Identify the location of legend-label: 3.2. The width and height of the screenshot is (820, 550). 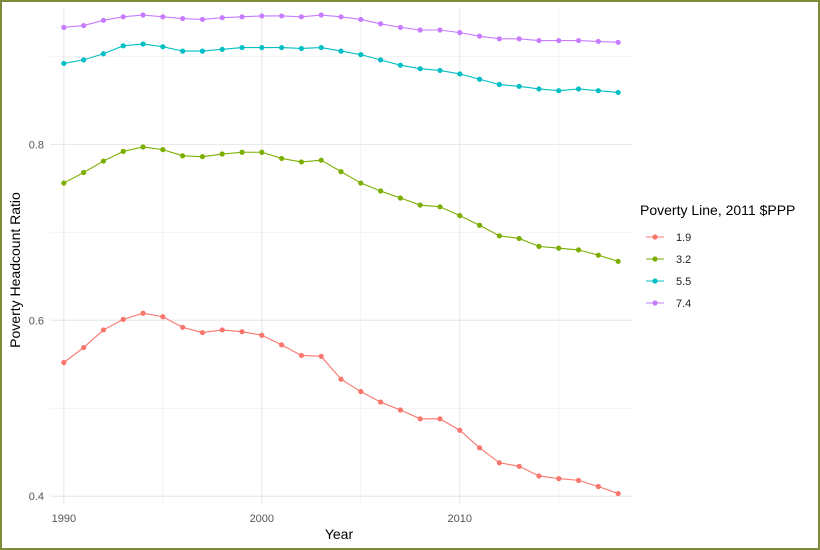
(683, 260).